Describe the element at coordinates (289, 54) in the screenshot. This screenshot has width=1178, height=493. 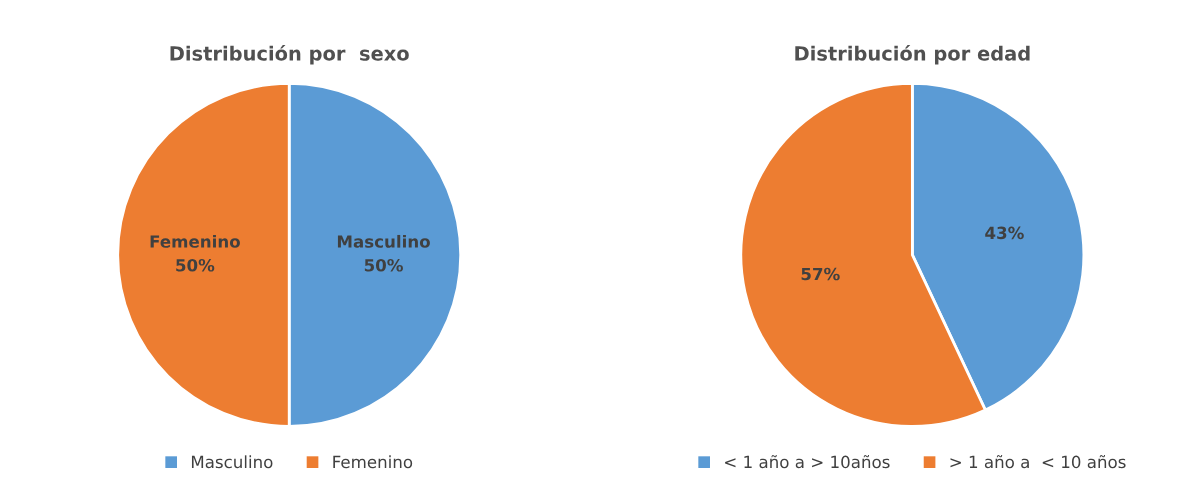
I see `chart-title: Distribución por sexo` at that location.